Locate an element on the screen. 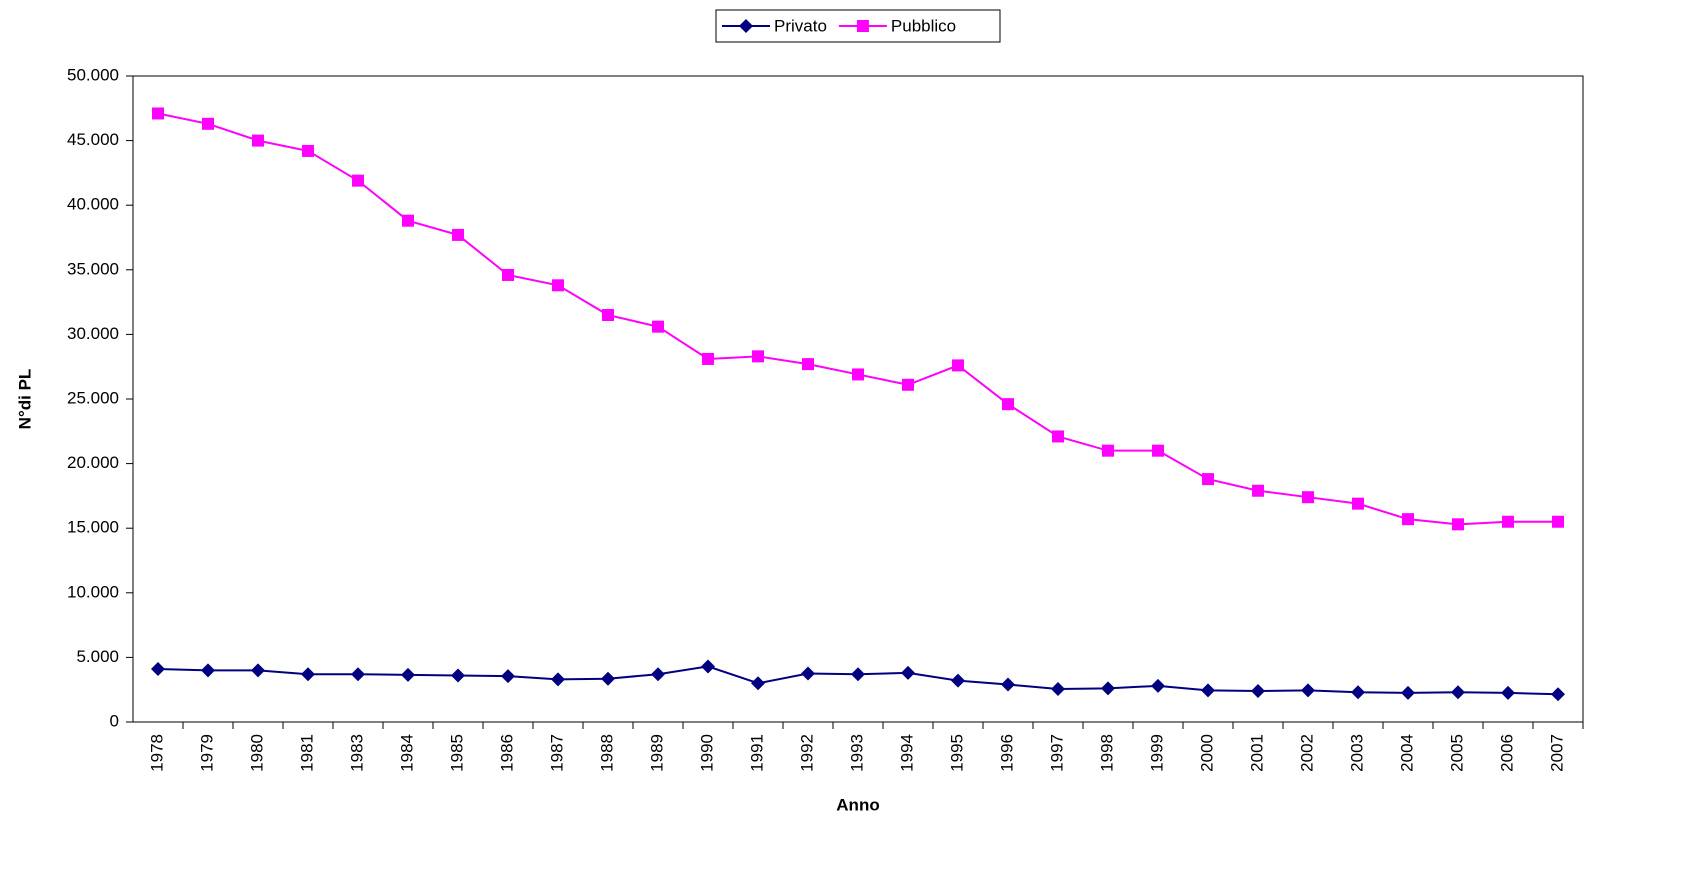  series is located at coordinates (858, 680).